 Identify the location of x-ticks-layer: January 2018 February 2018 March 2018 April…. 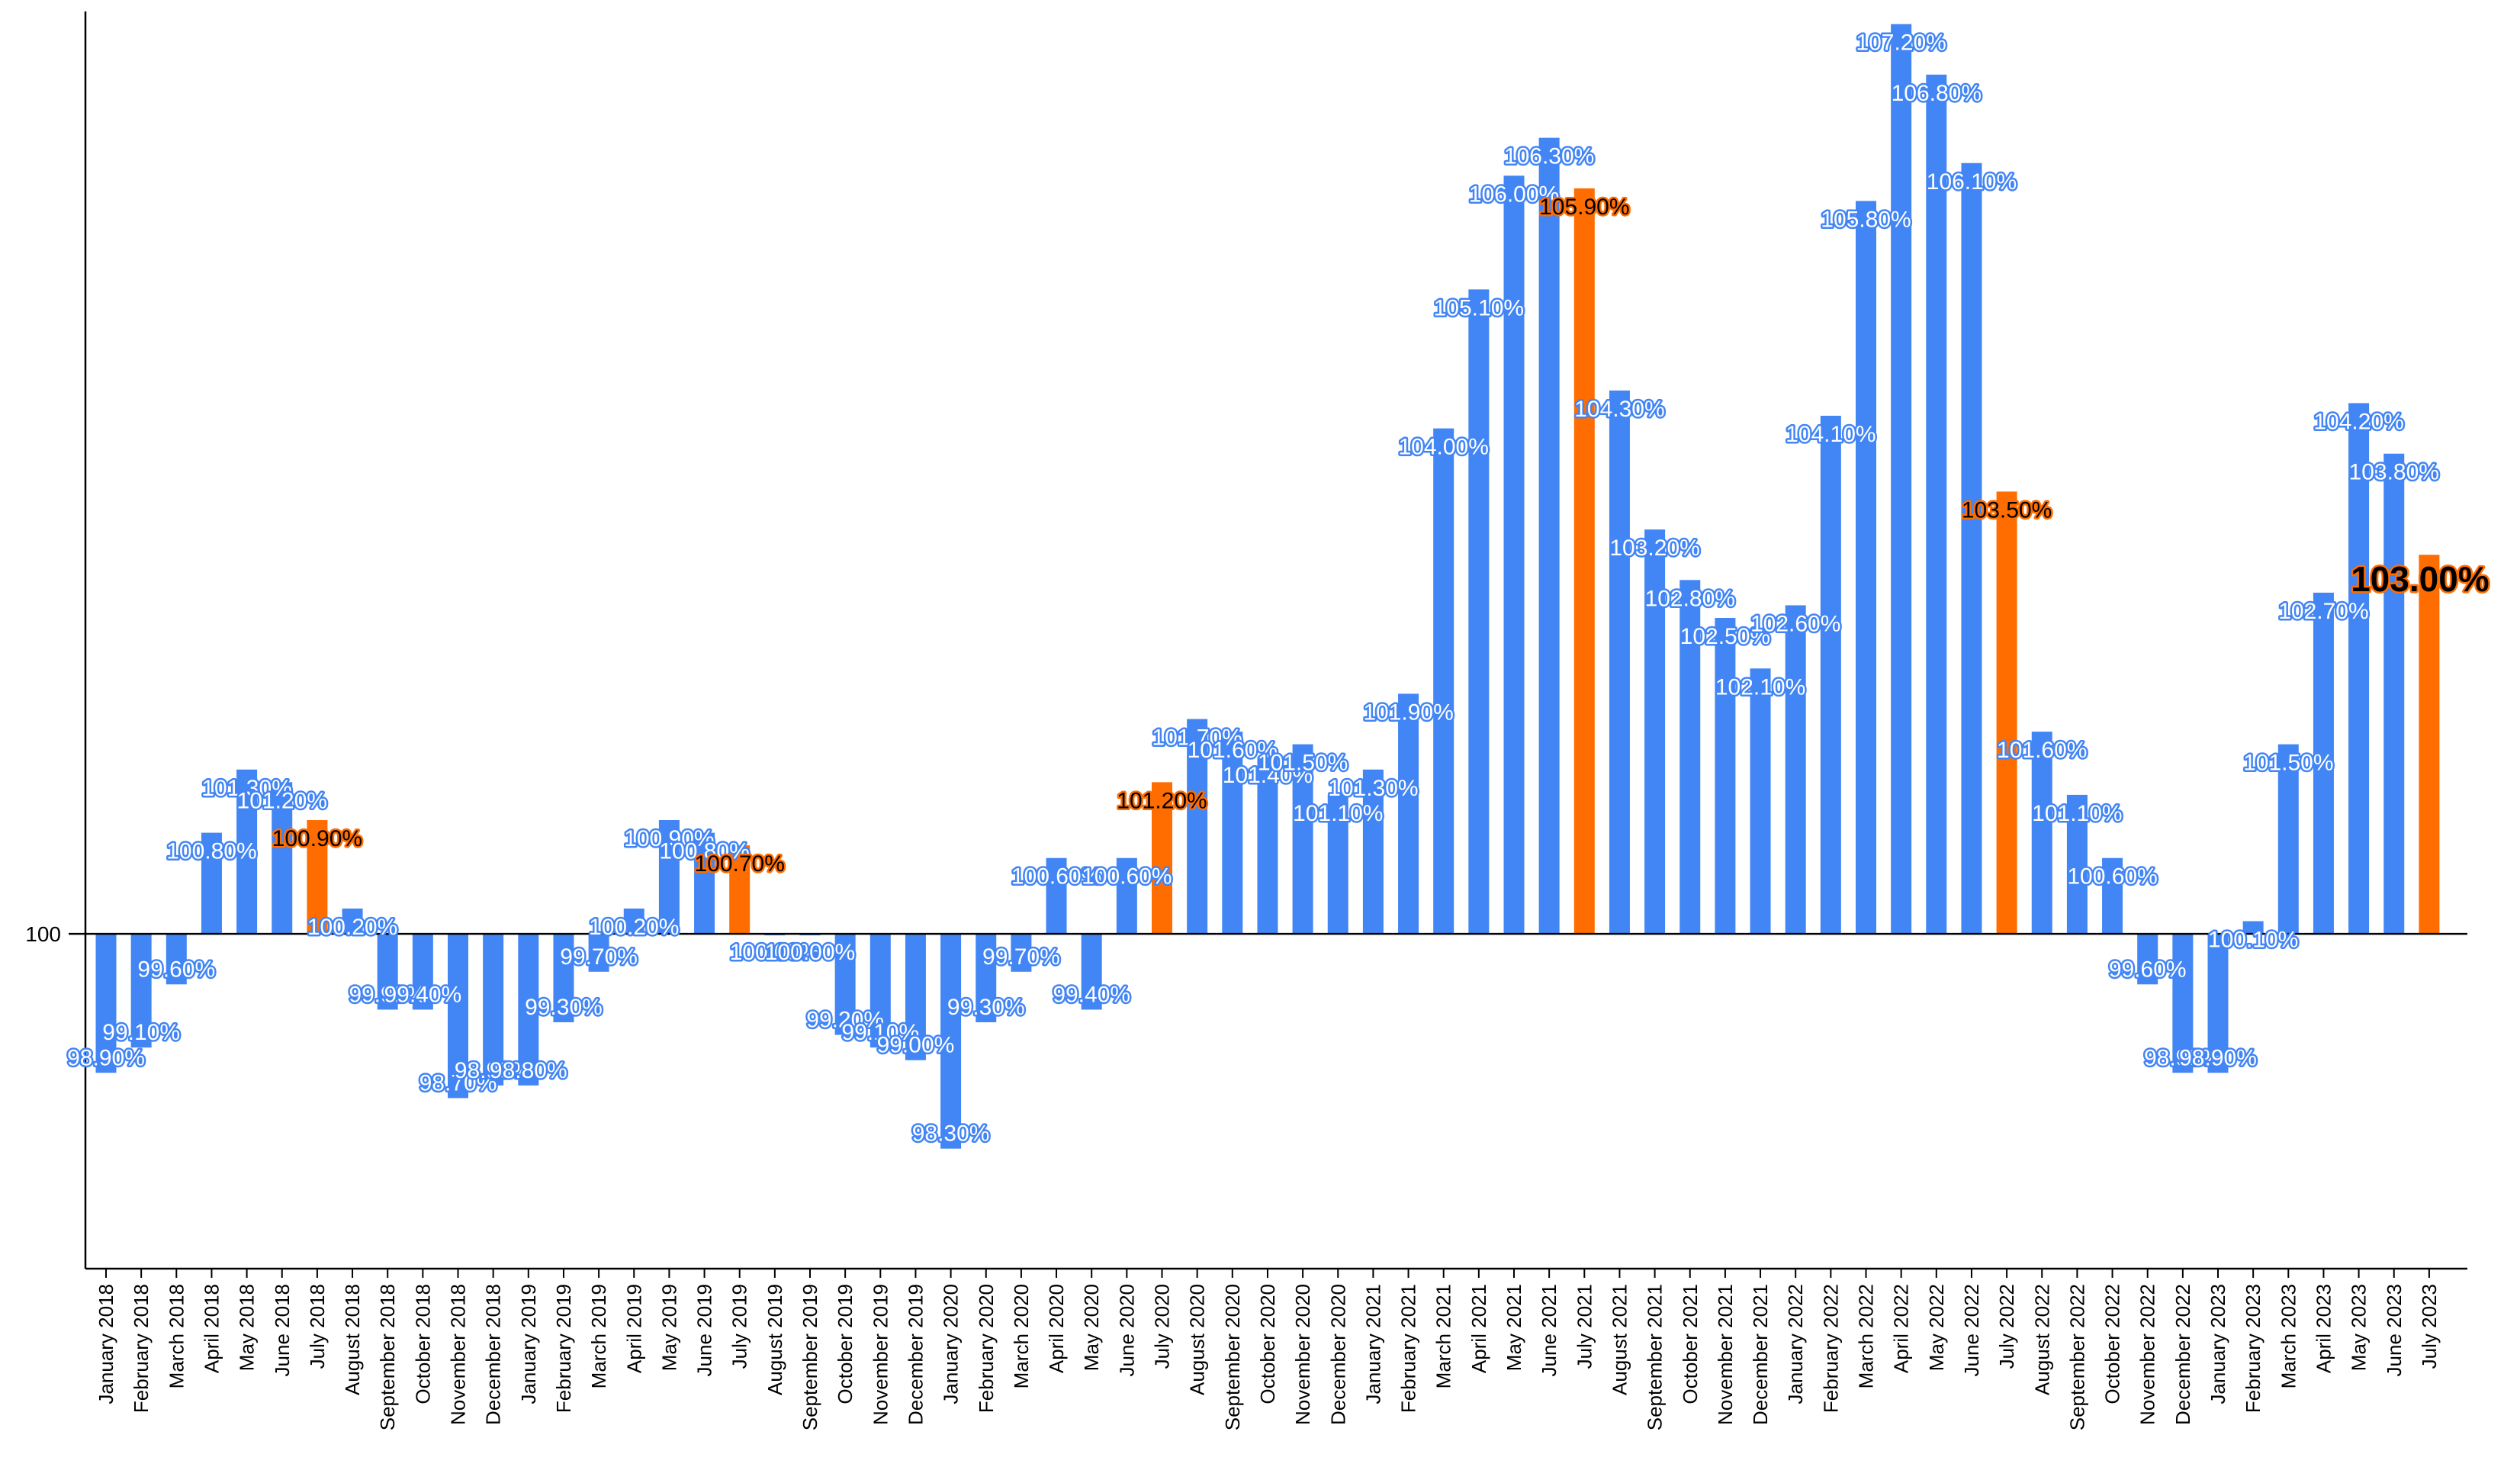
(1268, 1349).